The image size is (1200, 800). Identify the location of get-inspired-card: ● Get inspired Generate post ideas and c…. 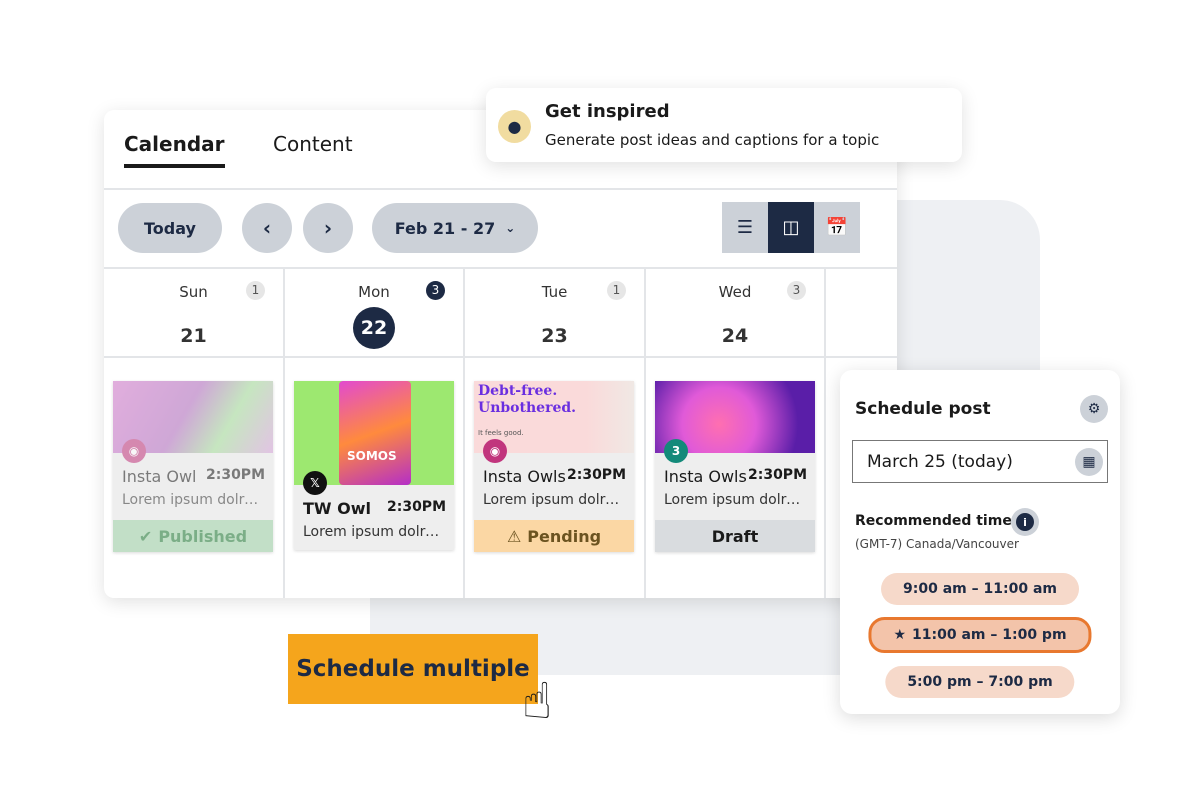
(724, 125).